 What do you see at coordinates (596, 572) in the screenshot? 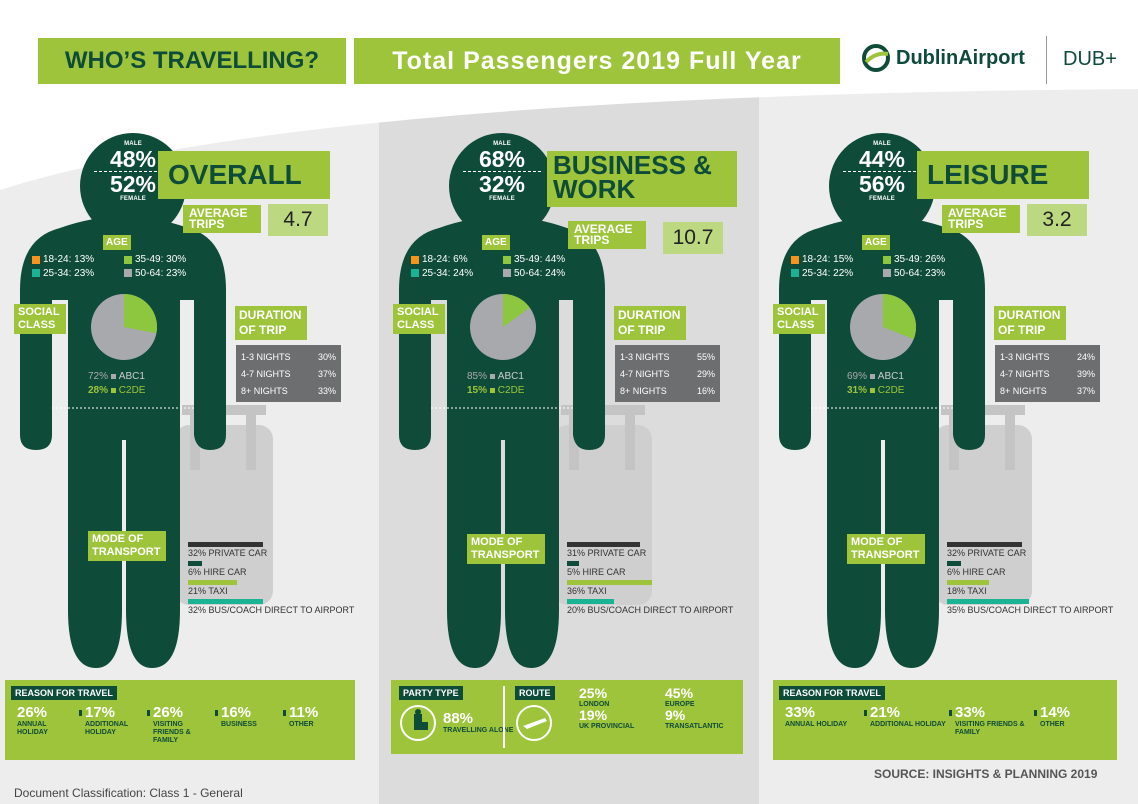
I see `mode-label: 5% HIRE CAR` at bounding box center [596, 572].